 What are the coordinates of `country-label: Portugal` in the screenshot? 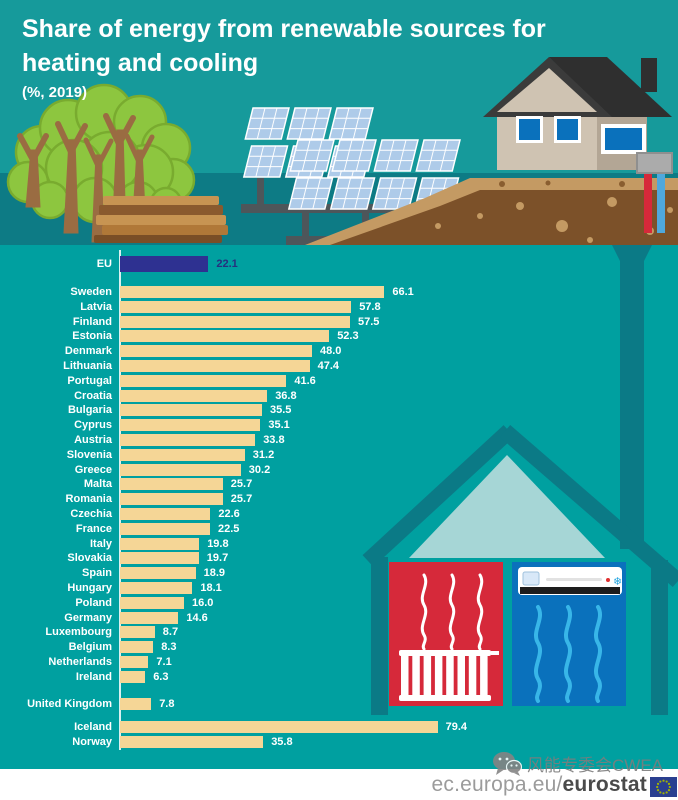 It's located at (89, 380).